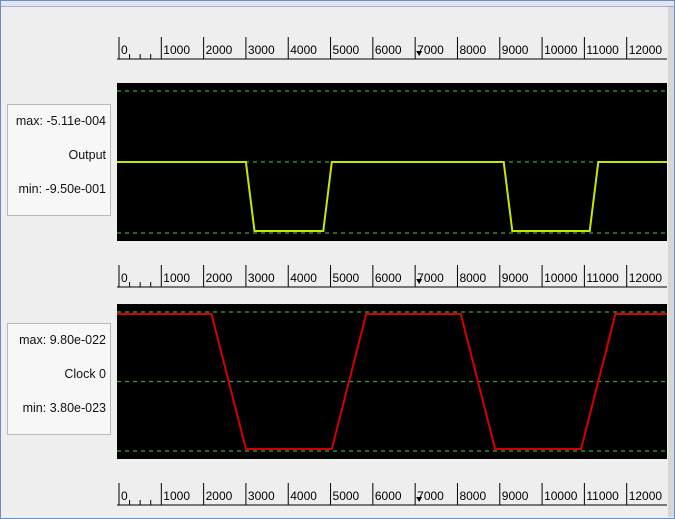 This screenshot has width=675, height=519. I want to click on channel-name: Clock 0, so click(85, 374).